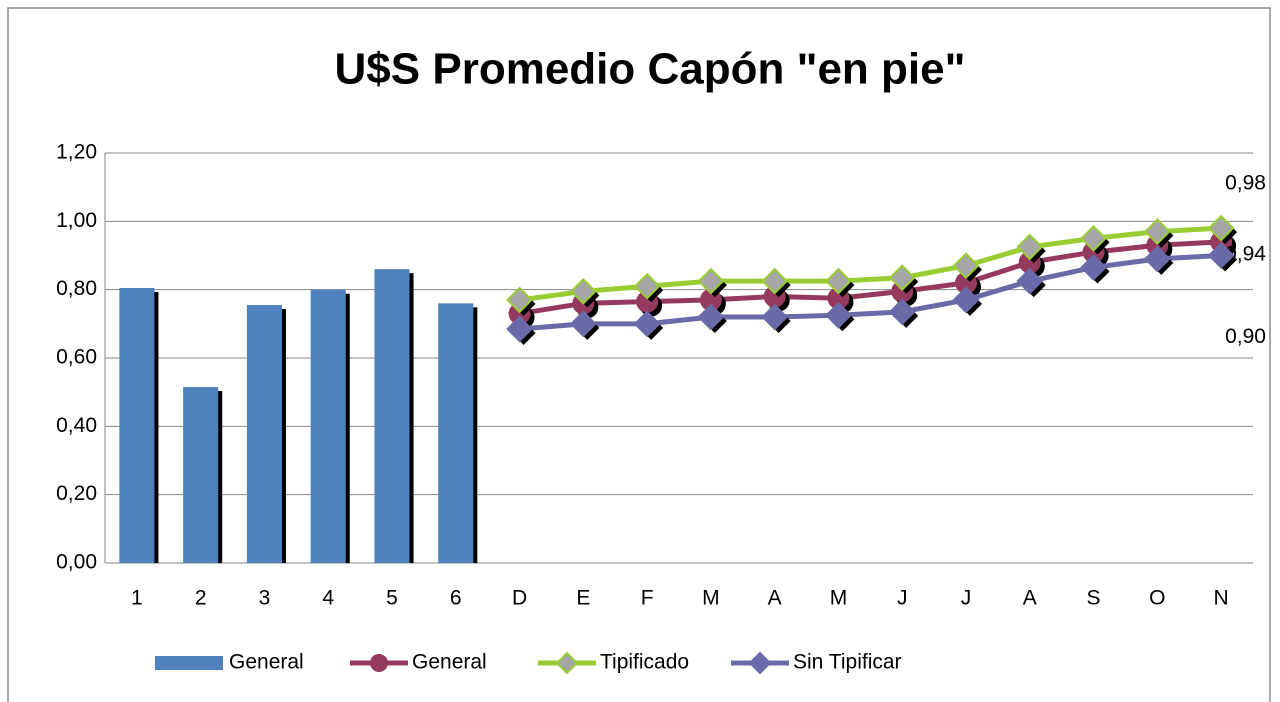 Image resolution: width=1280 pixels, height=702 pixels. What do you see at coordinates (265, 598) in the screenshot?
I see `x-tick-label: 3` at bounding box center [265, 598].